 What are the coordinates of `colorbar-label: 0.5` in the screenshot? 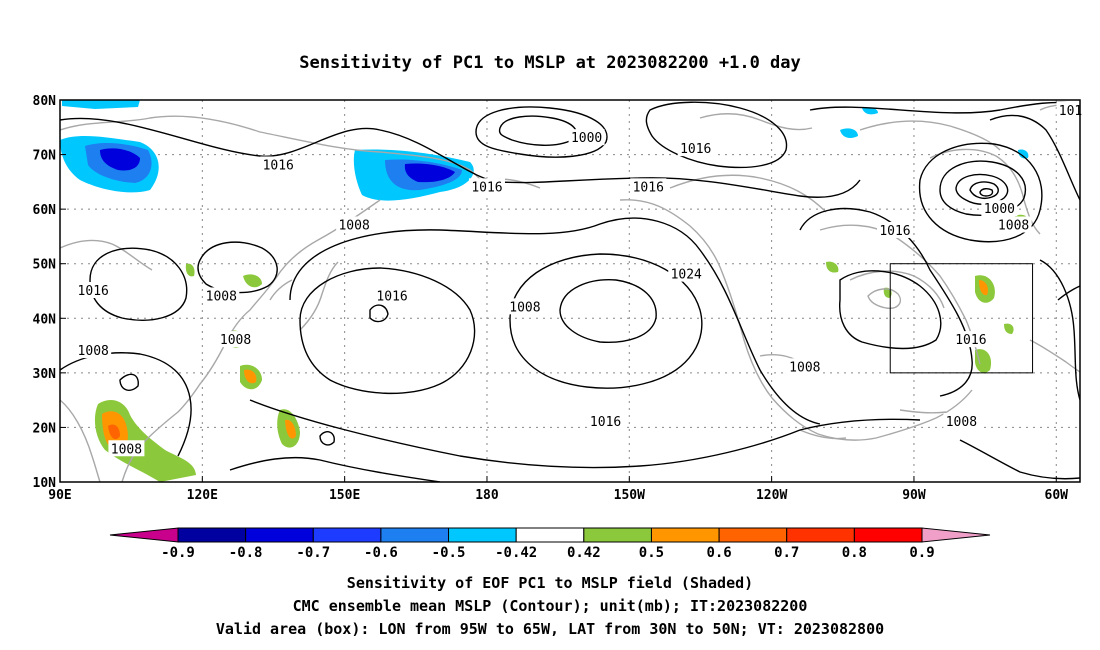 It's located at (651, 553).